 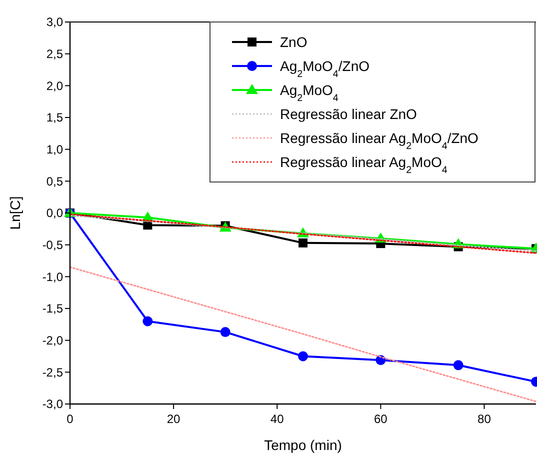 I want to click on x-tick-label: 0, so click(x=70, y=419).